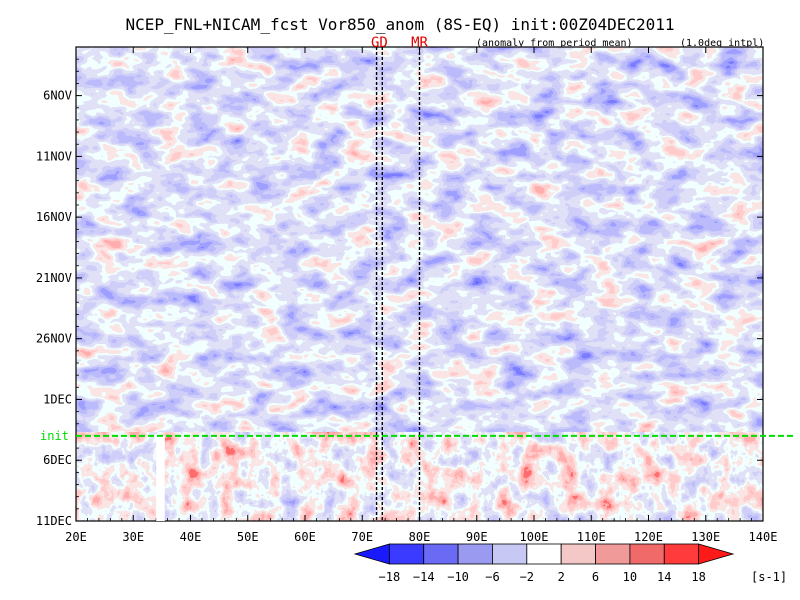 The image size is (800, 600). Describe the element at coordinates (248, 537) in the screenshot. I see `x-tick-label: 50E` at that location.